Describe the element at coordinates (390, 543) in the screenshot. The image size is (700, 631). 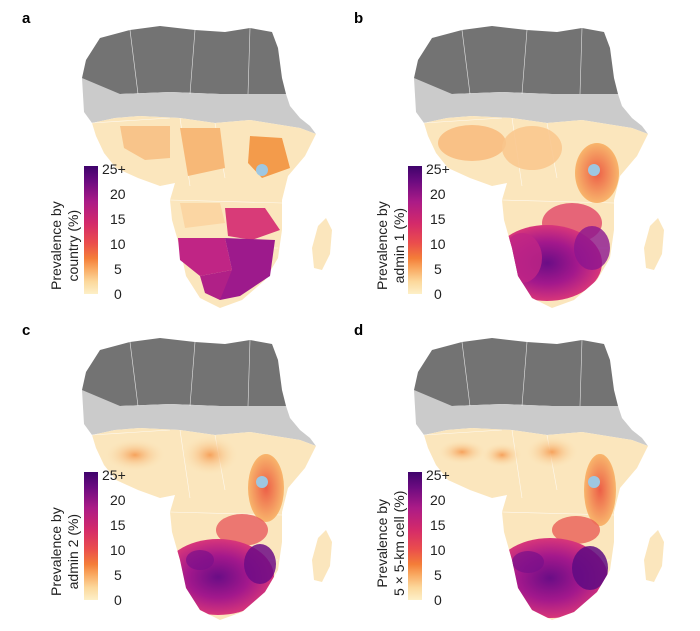
I see `legend-title: Prevalence by 5 × 5-km cell (%)` at that location.